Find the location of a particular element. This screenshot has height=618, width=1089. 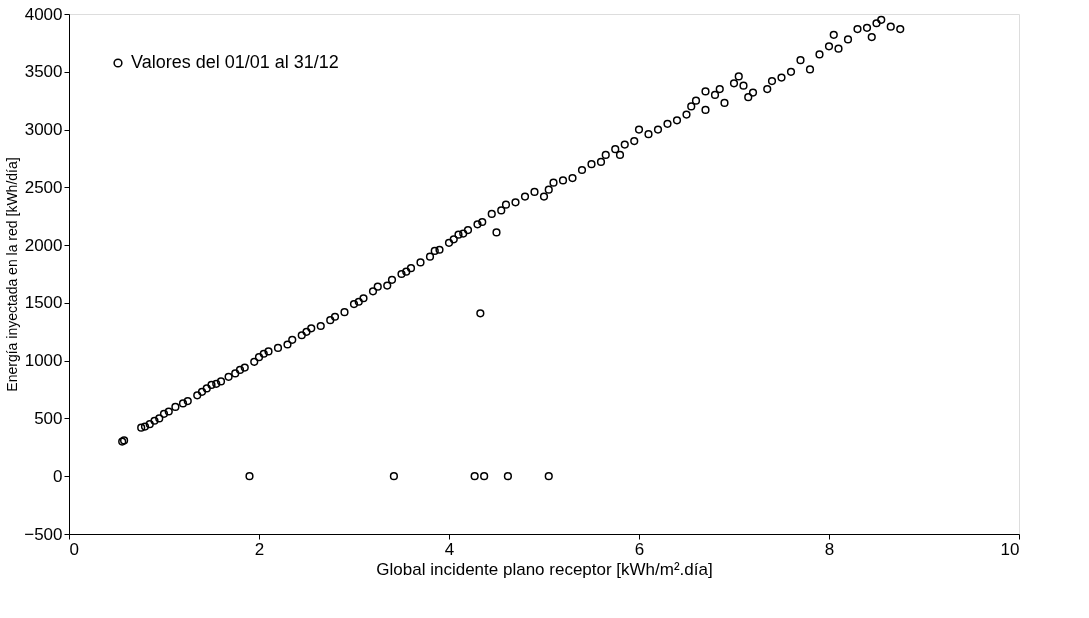

y-tick-label: 1000 is located at coordinates (43, 361).